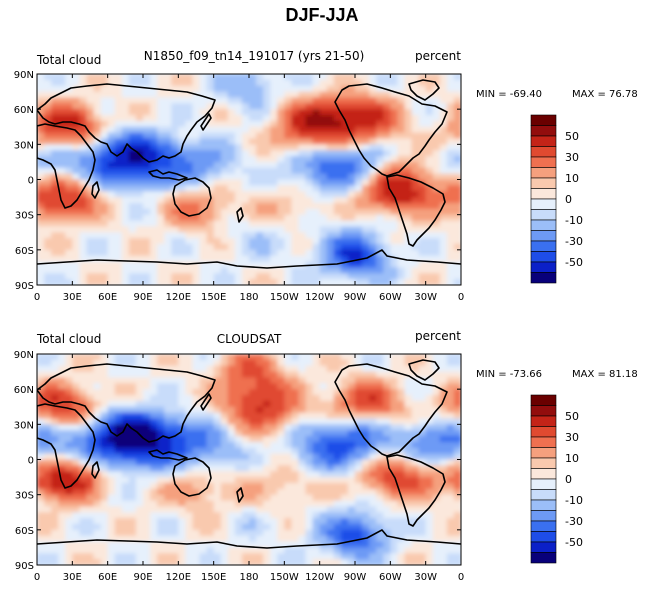 The width and height of the screenshot is (645, 592). What do you see at coordinates (574, 500) in the screenshot?
I see `colorbar-tick-label: -10` at bounding box center [574, 500].